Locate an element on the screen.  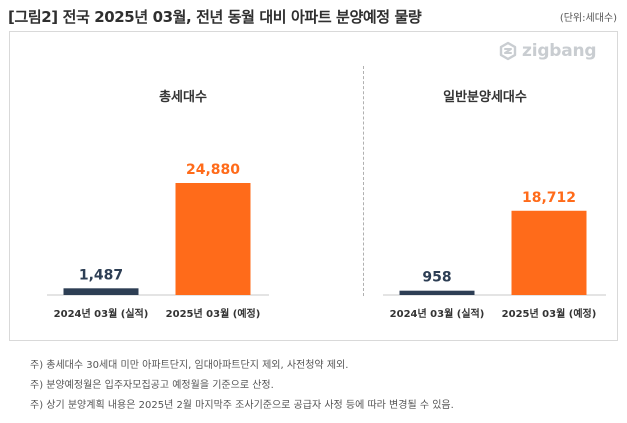
panel-divider is located at coordinates (363, 181).